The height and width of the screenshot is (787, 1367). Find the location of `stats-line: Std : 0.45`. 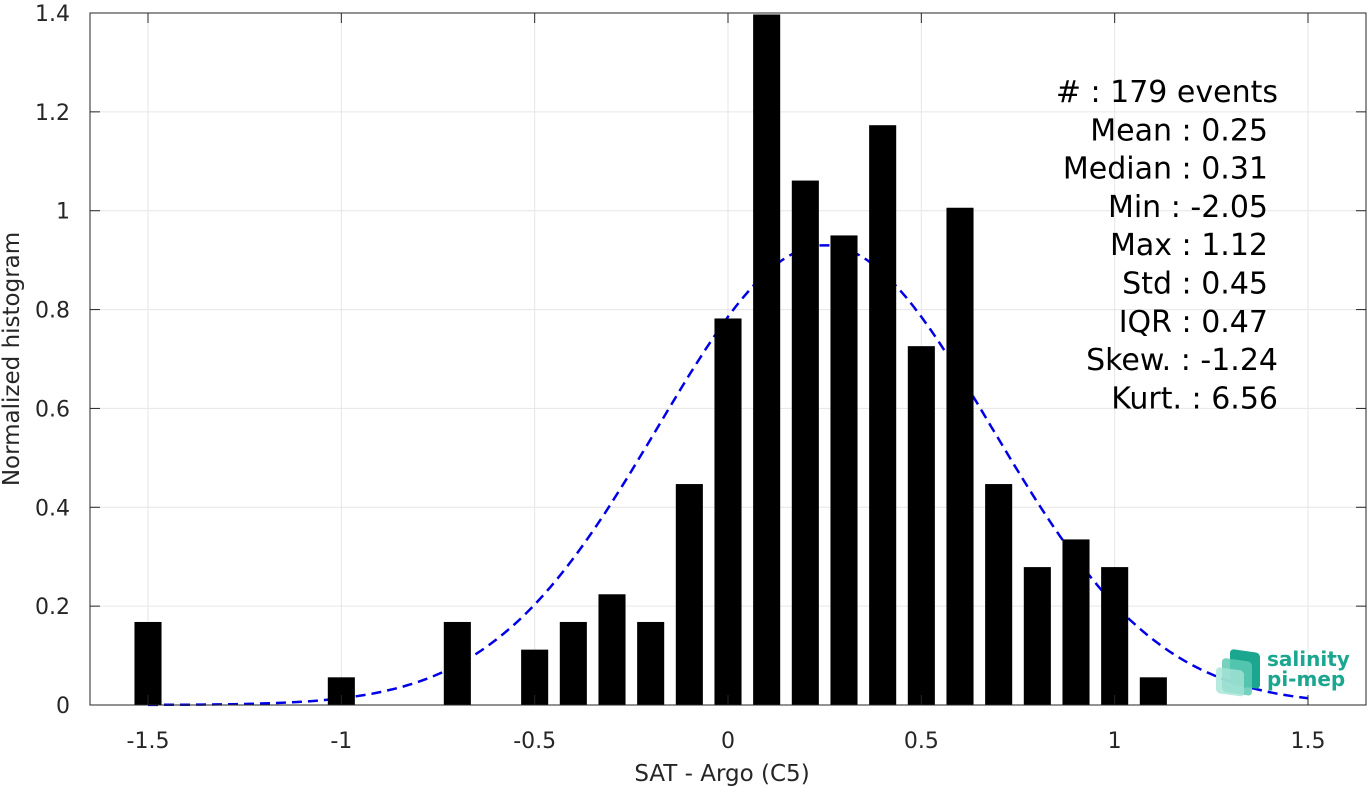

stats-line: Std : 0.45 is located at coordinates (1195, 284).